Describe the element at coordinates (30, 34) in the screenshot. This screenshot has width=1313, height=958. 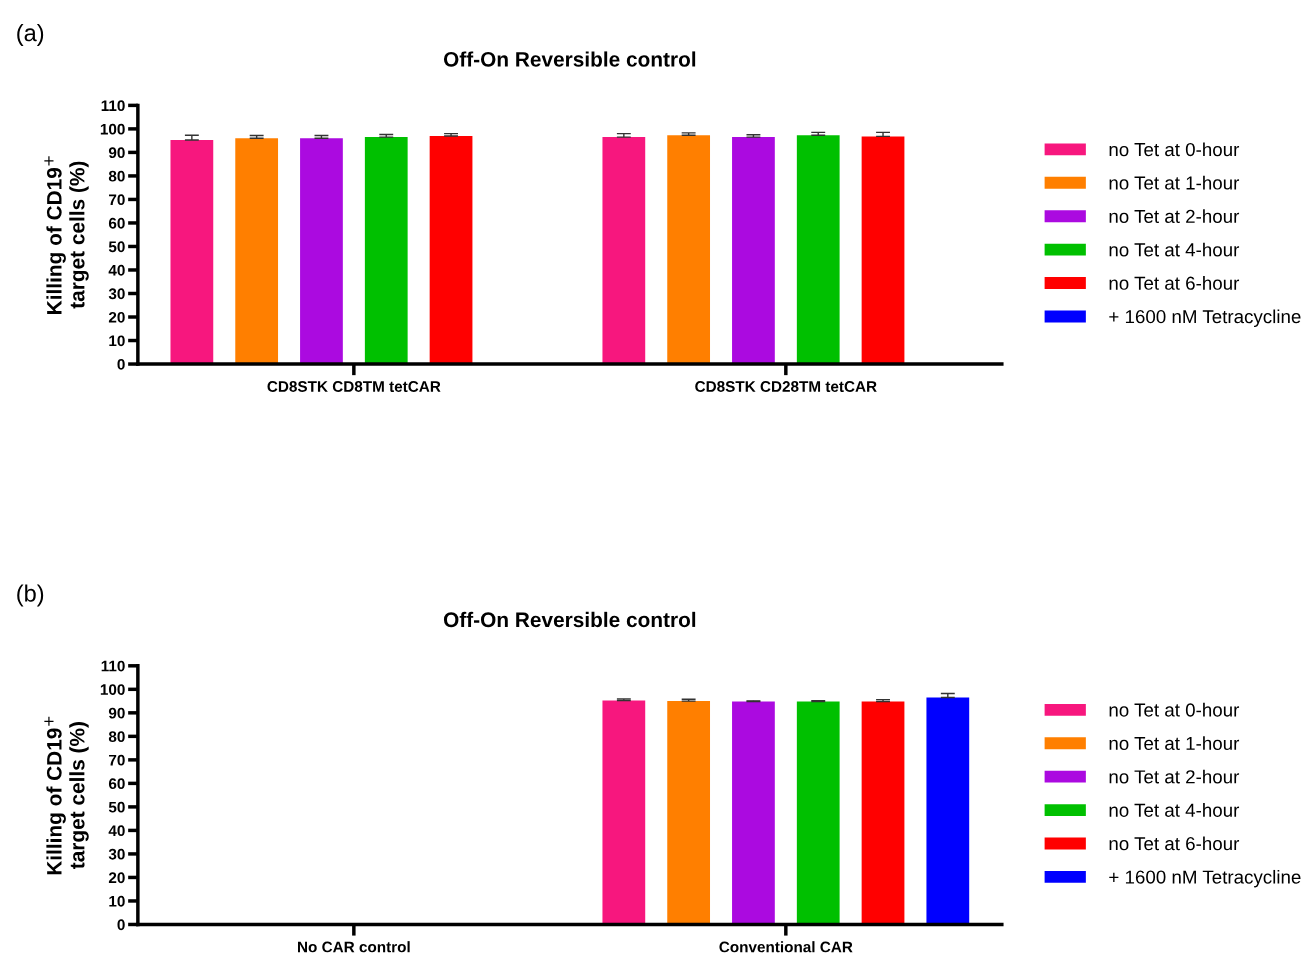
I see `text: (a)` at that location.